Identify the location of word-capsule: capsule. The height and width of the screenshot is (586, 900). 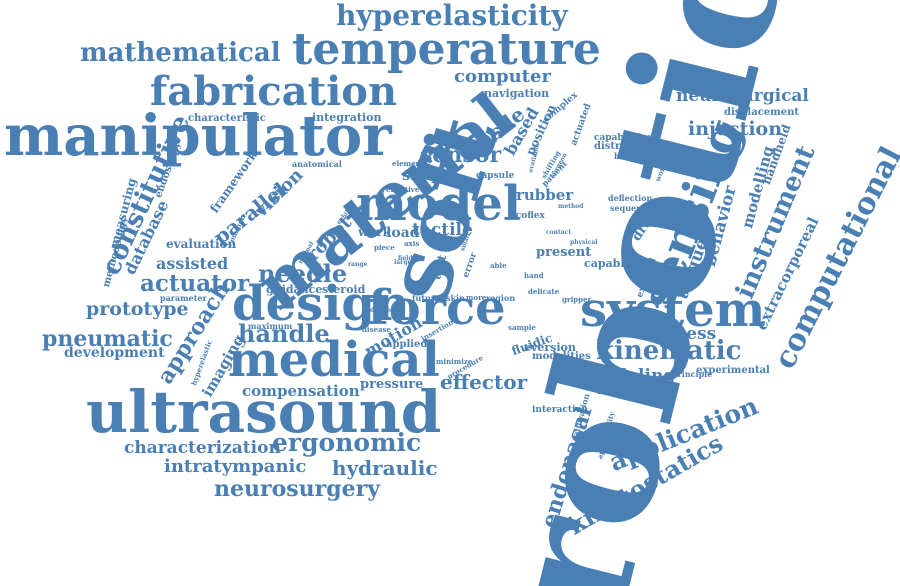
(495, 176).